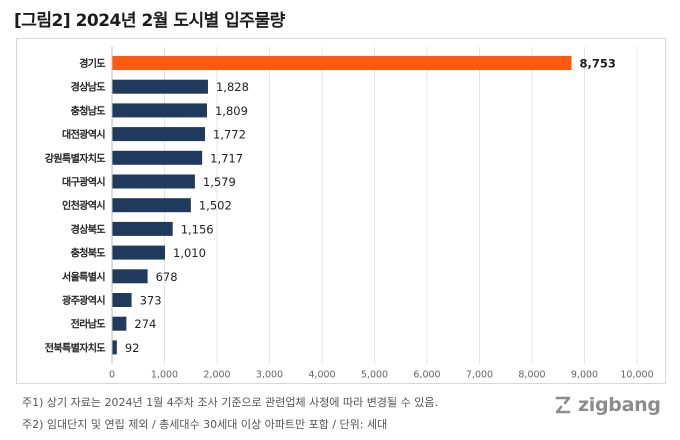 The width and height of the screenshot is (680, 440). What do you see at coordinates (598, 64) in the screenshot?
I see `data-label: 8,753` at bounding box center [598, 64].